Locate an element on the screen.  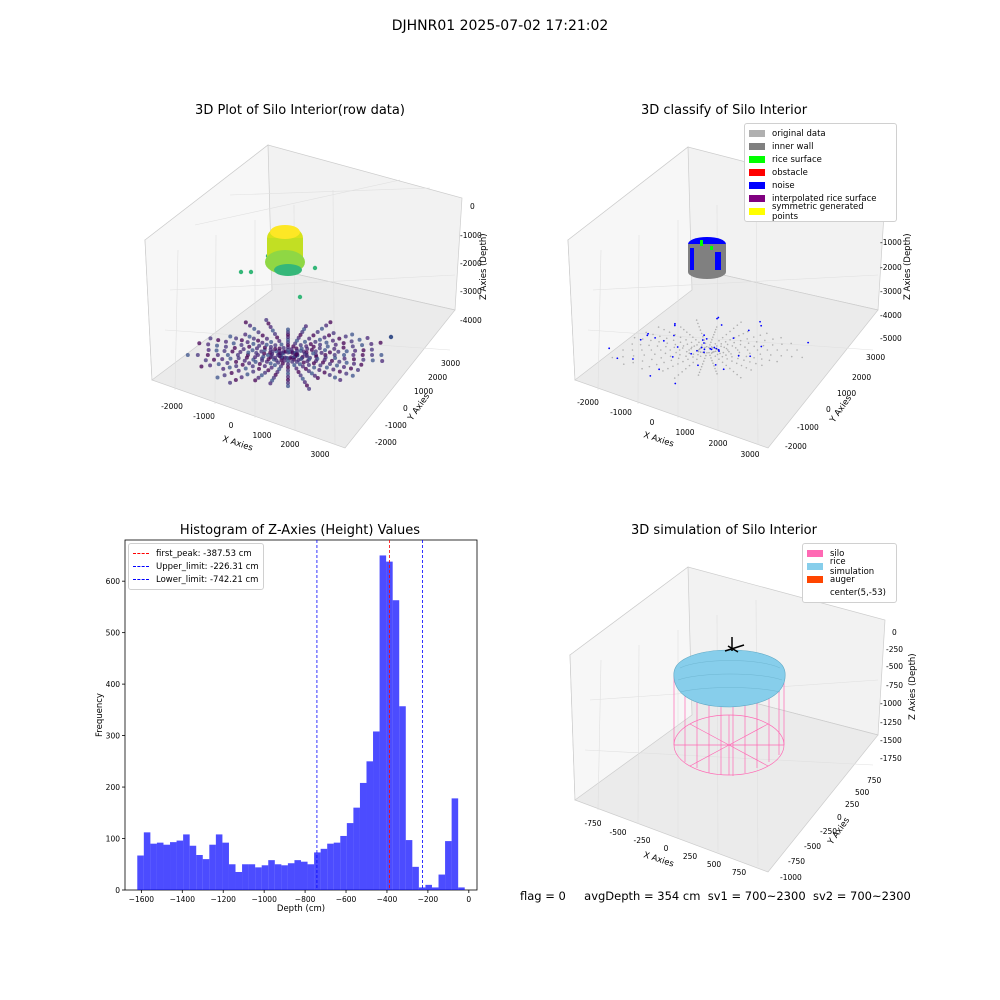
simulation-ztick: -750 is located at coordinates (894, 685).